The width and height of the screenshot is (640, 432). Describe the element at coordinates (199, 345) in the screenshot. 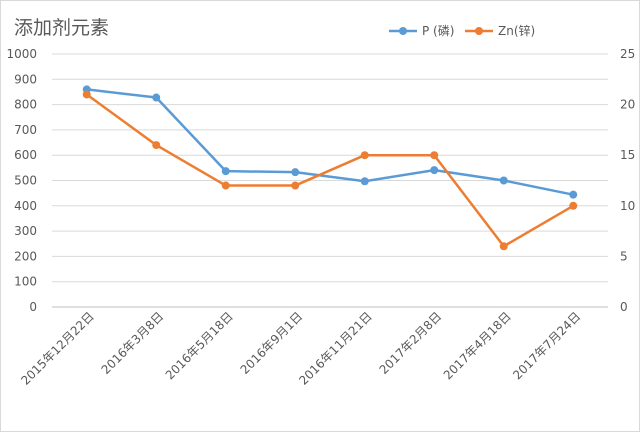

I see `x-tick-label: 2016年5月18日` at that location.